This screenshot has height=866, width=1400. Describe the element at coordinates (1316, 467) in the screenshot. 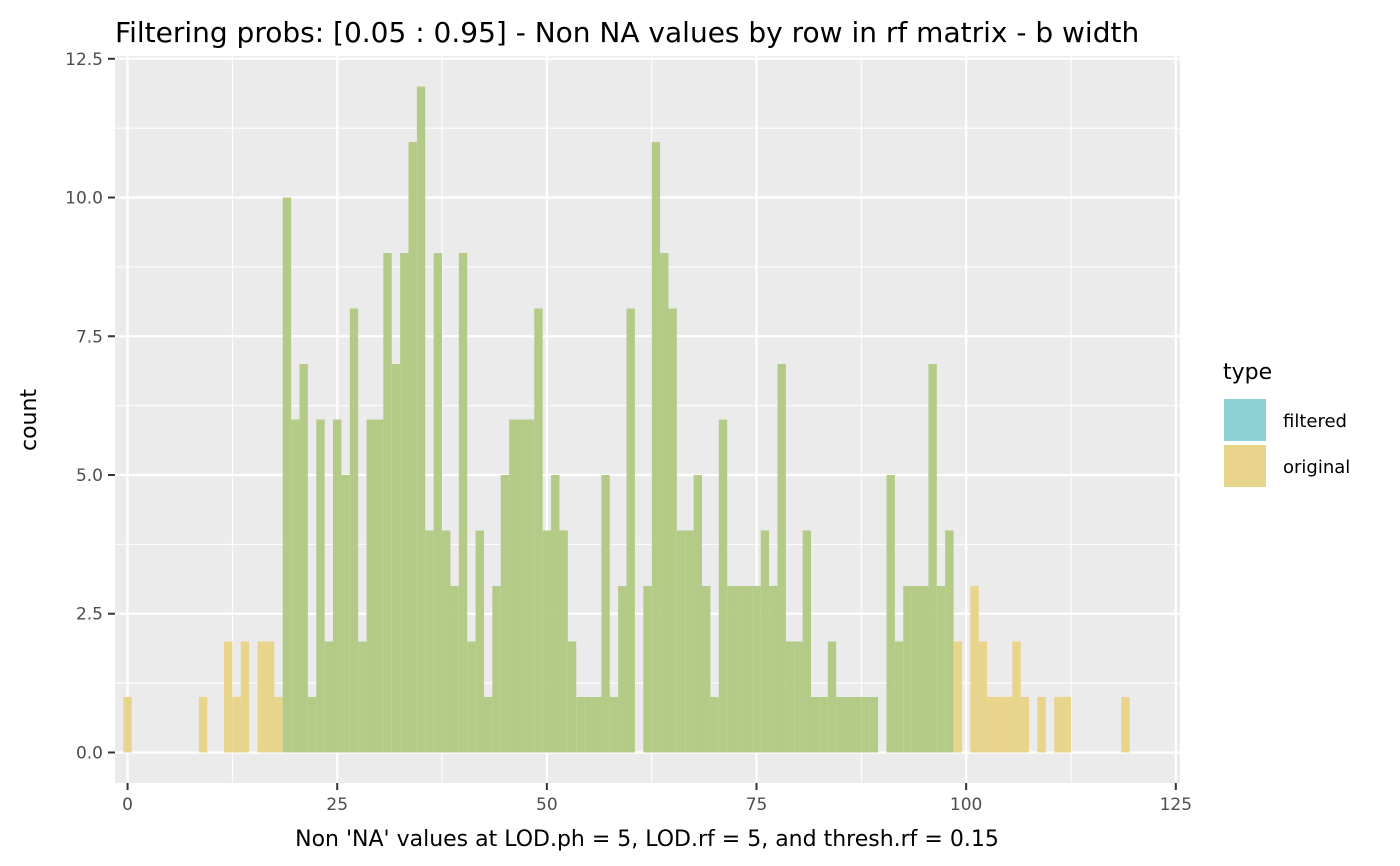

I see `legend-label-original: original` at that location.